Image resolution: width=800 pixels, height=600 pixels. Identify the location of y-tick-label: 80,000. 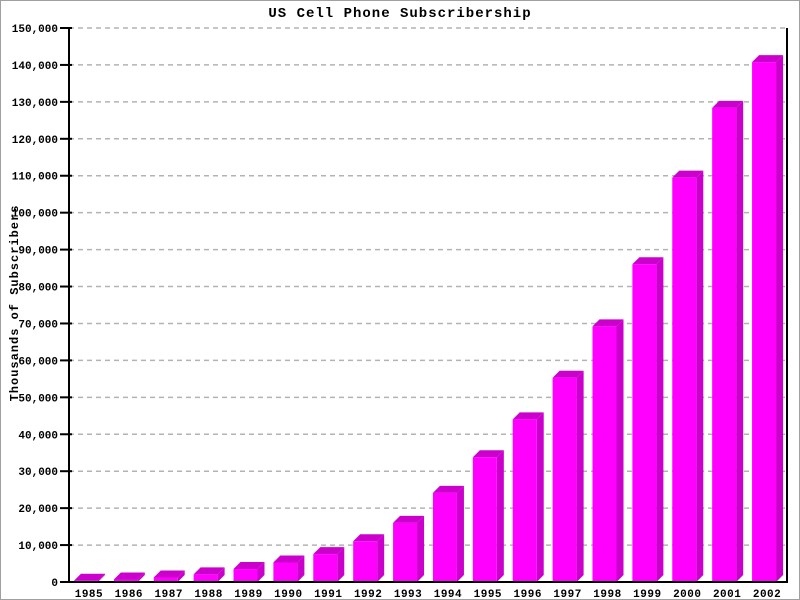
(38, 289).